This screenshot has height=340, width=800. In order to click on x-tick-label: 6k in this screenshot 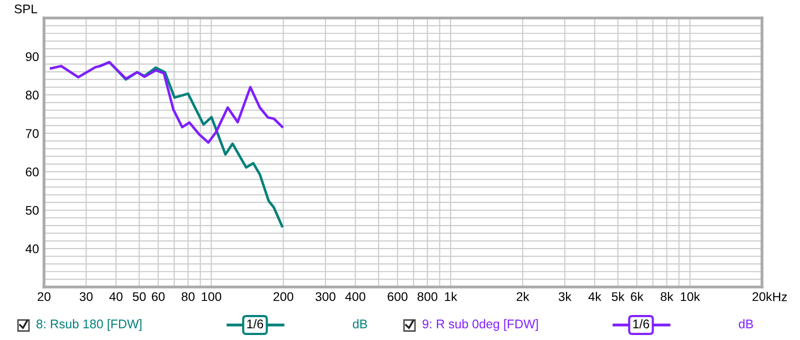, I will do `click(637, 297)`.